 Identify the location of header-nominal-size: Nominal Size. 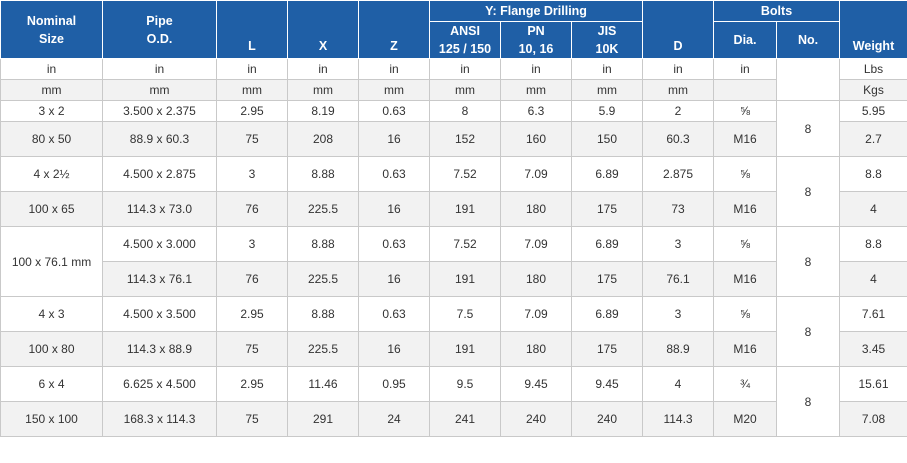
(51, 29).